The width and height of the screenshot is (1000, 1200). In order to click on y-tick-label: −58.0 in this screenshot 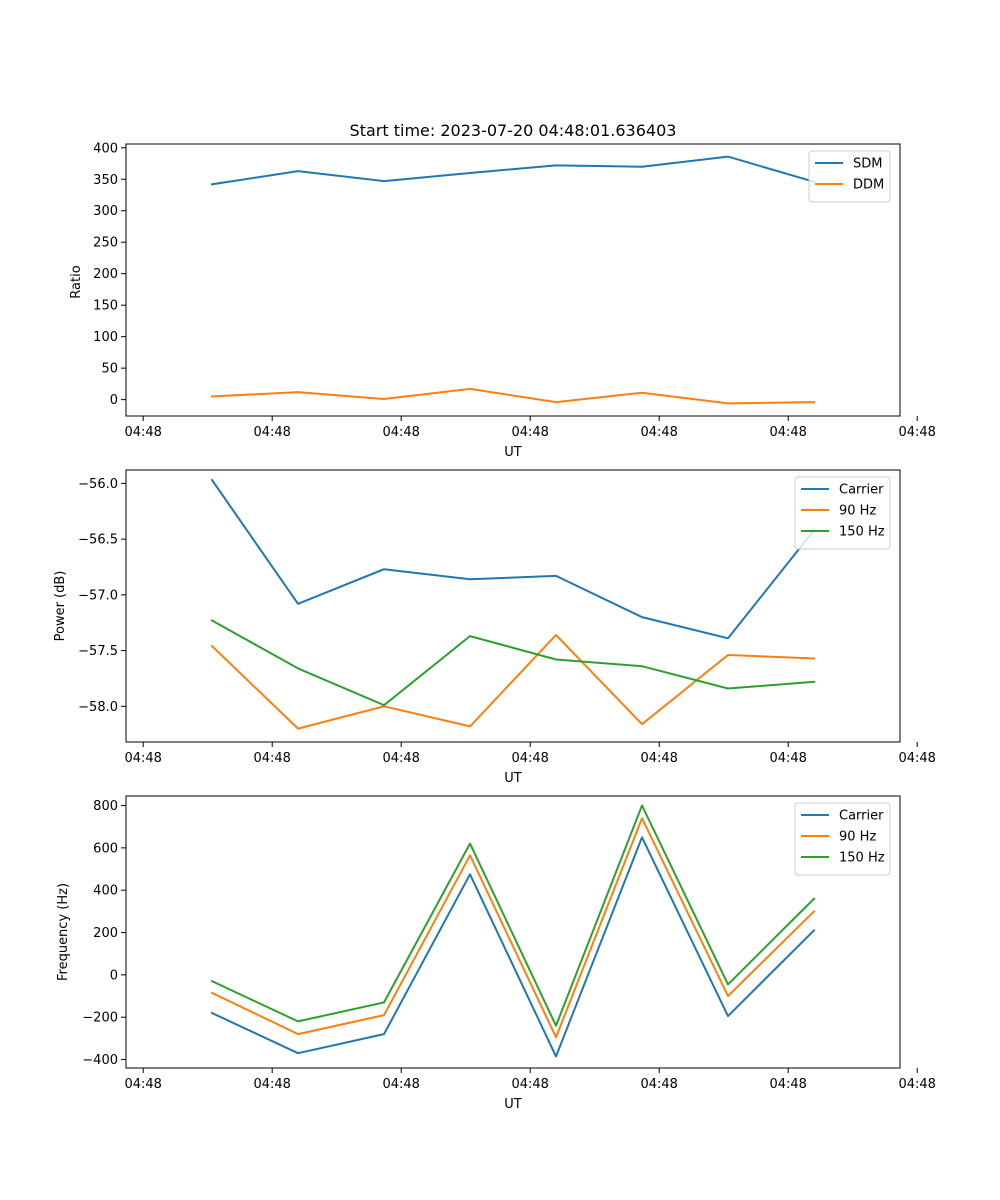, I will do `click(98, 707)`.